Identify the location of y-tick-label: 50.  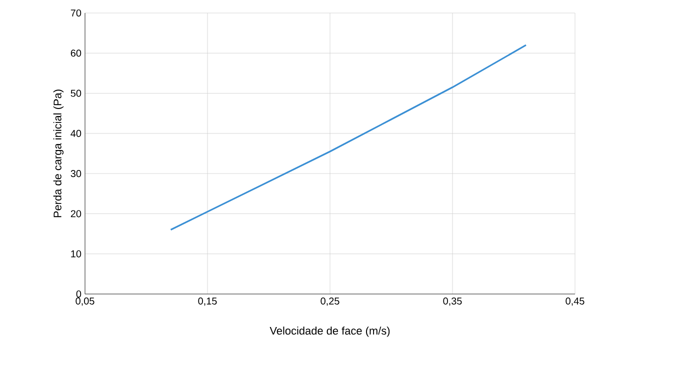
(76, 93).